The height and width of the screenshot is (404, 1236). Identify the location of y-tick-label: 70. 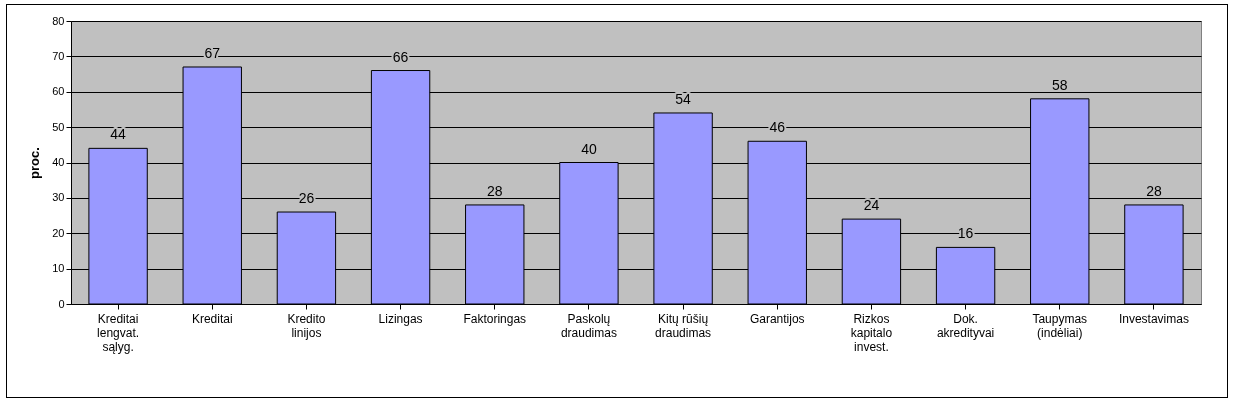
(58, 55).